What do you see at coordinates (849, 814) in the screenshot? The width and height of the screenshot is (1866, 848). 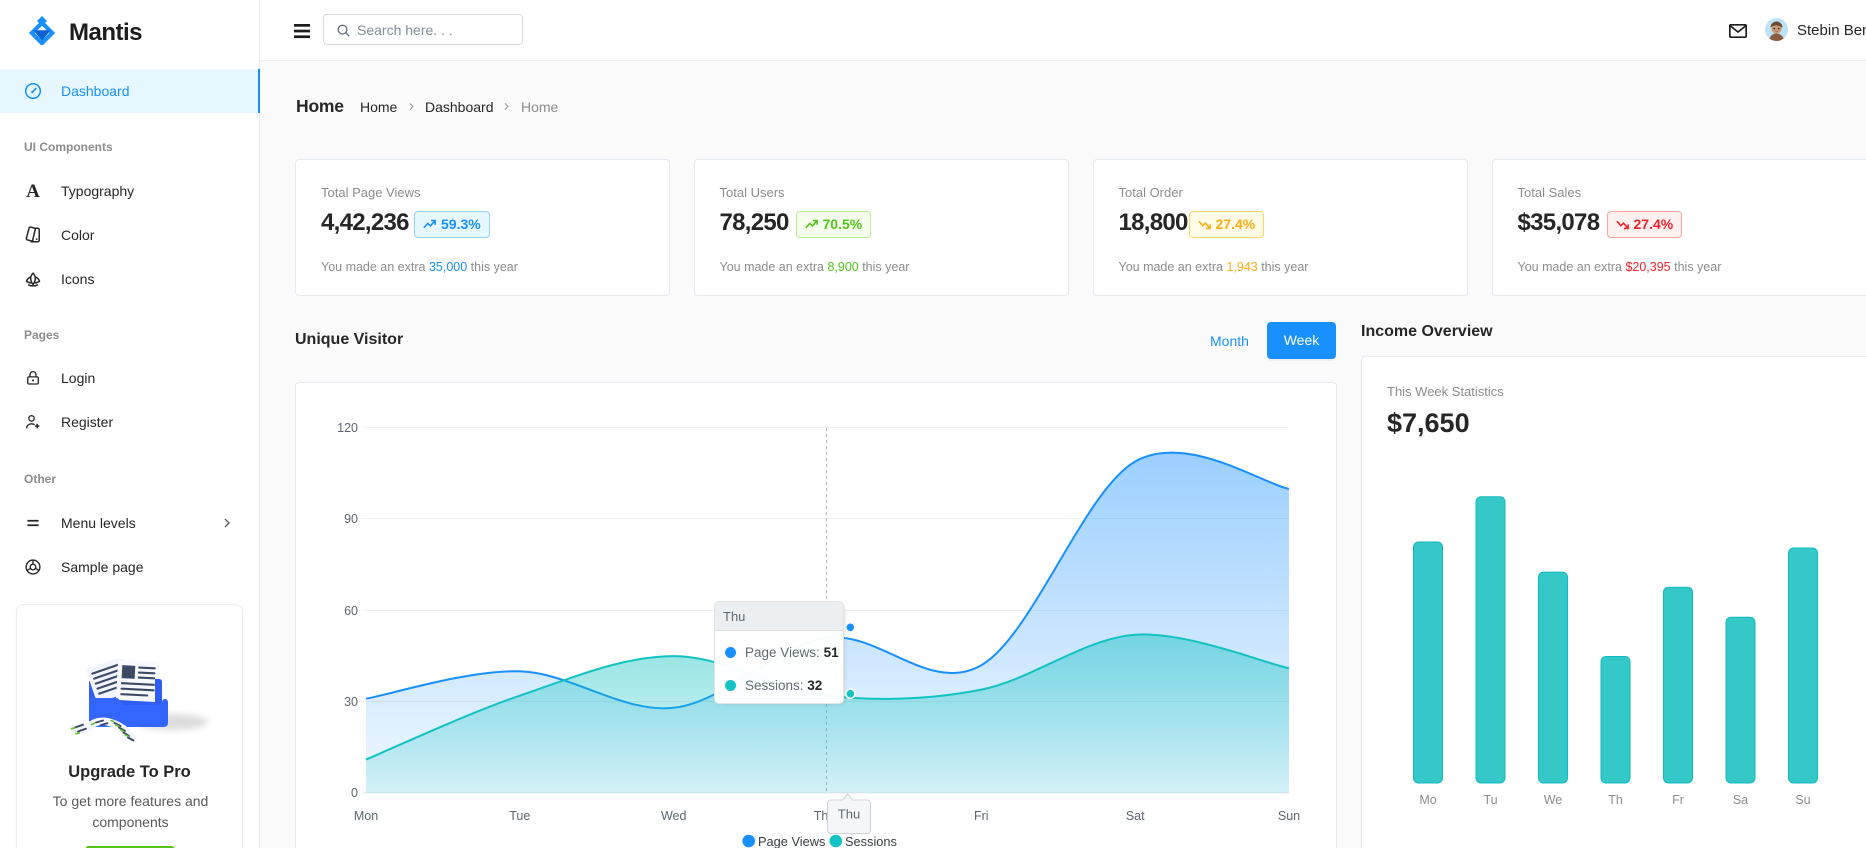 I see `svg-text: Thu` at bounding box center [849, 814].